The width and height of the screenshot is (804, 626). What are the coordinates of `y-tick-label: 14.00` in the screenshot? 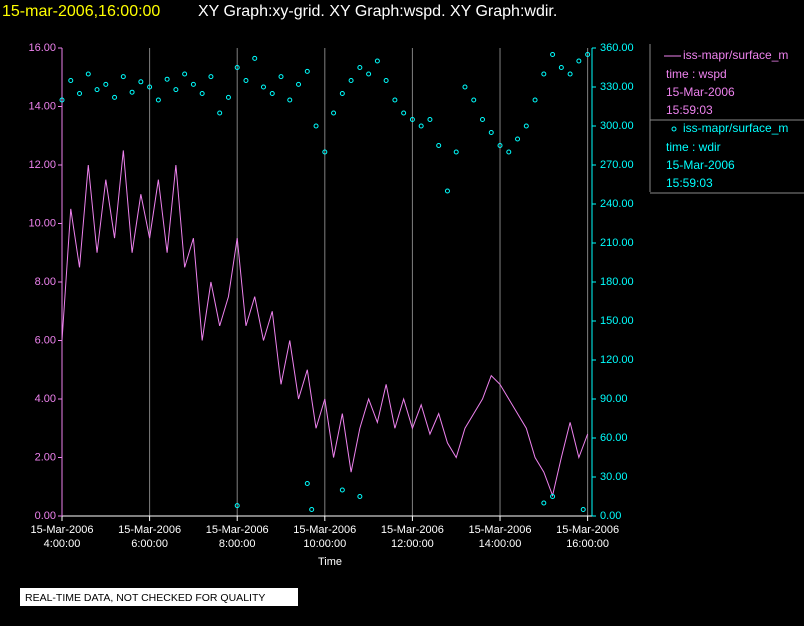 It's located at (42, 106).